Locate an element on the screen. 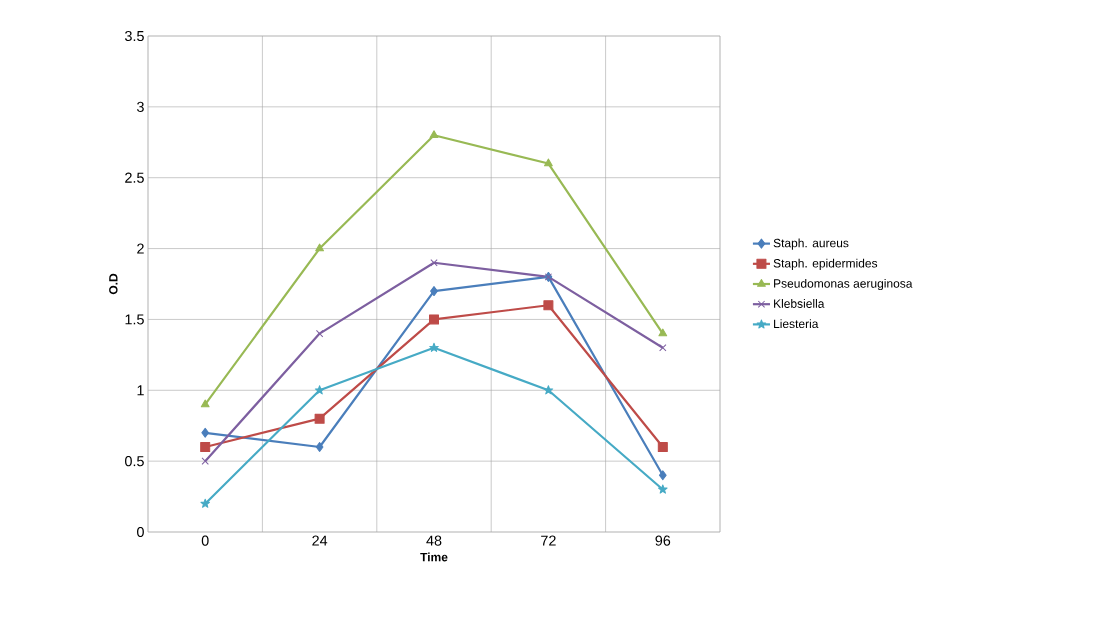  y-tick-label: 2 is located at coordinates (140, 248).